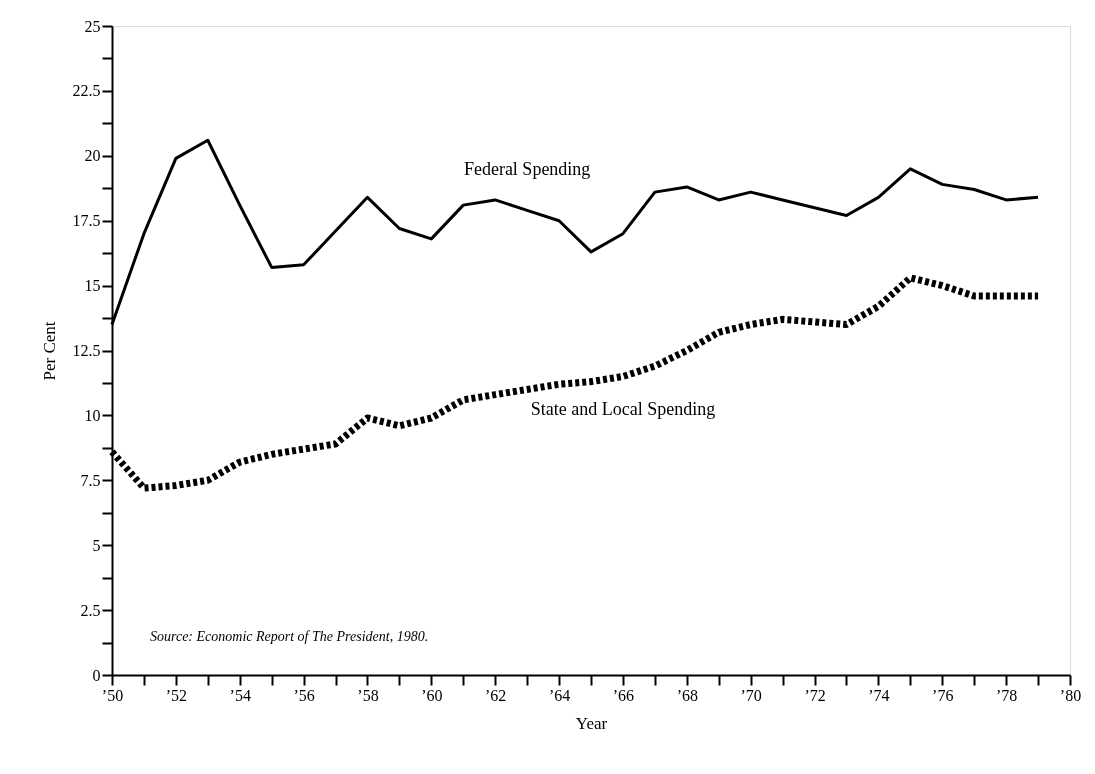  What do you see at coordinates (623, 409) in the screenshot?
I see `series-label: State and Local Spending` at bounding box center [623, 409].